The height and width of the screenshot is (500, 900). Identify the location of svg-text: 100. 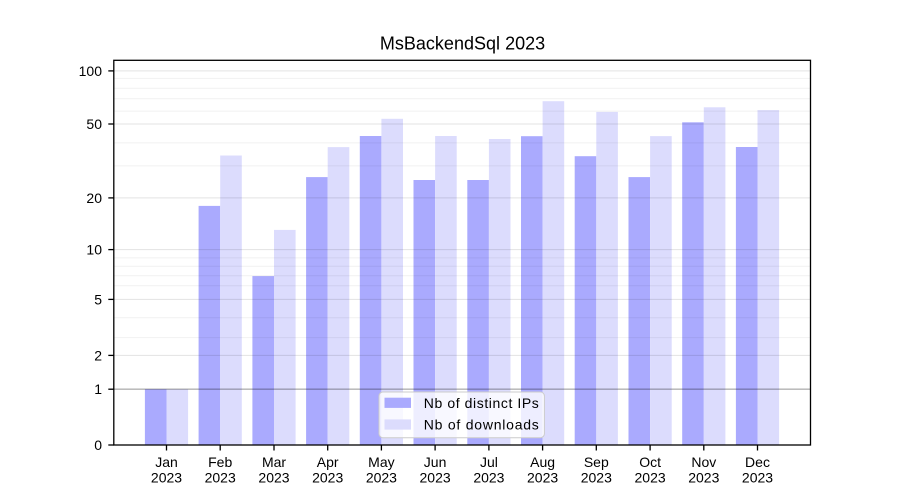
(91, 71).